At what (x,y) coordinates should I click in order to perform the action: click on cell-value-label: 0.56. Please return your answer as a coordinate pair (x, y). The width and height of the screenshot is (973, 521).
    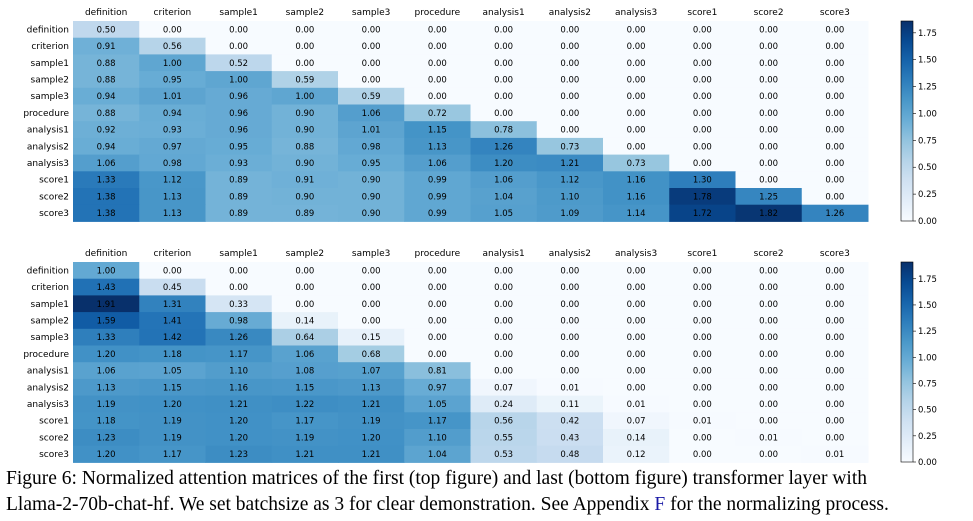
    Looking at the image, I should click on (503, 422).